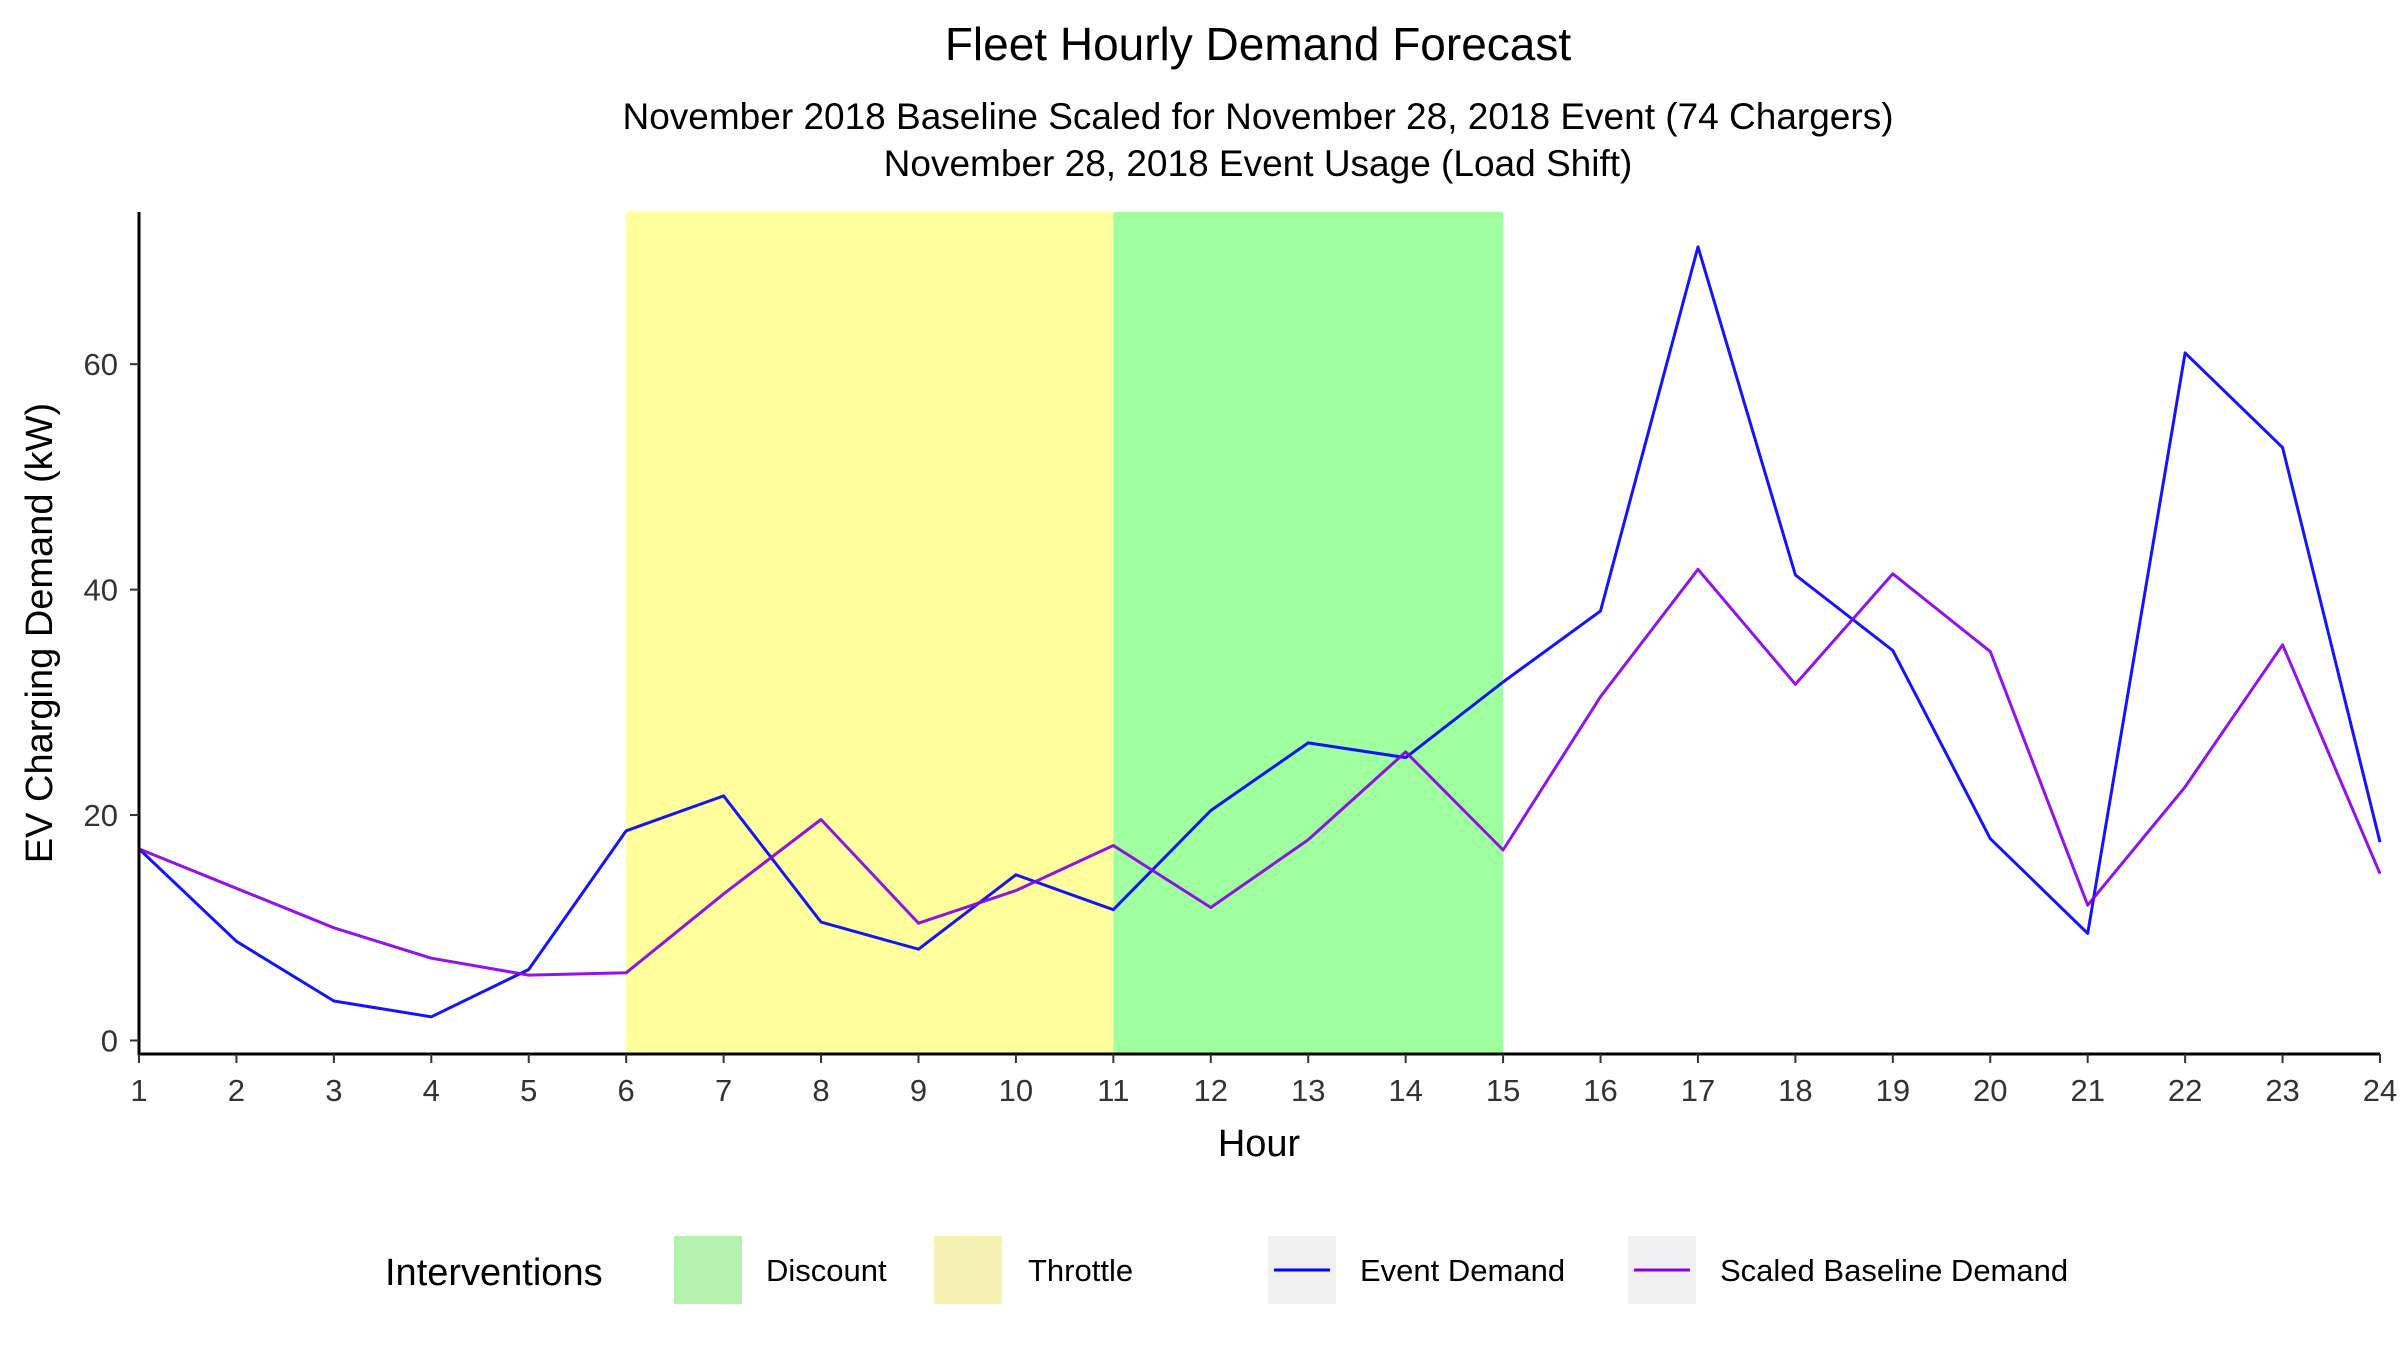 The image size is (2400, 1350). What do you see at coordinates (236, 1090) in the screenshot?
I see `x-tick-label-2: 2` at bounding box center [236, 1090].